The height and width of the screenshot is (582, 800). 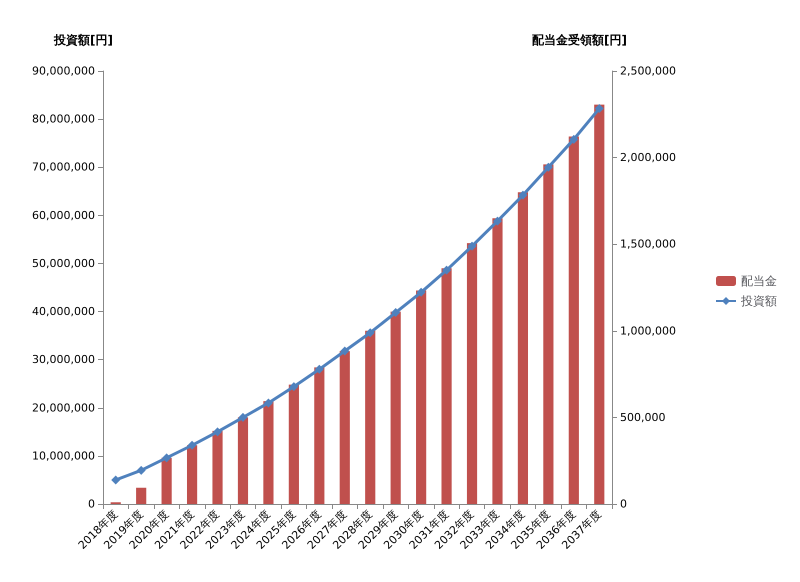 I want to click on y-tick-label: 80,000,000, so click(x=63, y=119).